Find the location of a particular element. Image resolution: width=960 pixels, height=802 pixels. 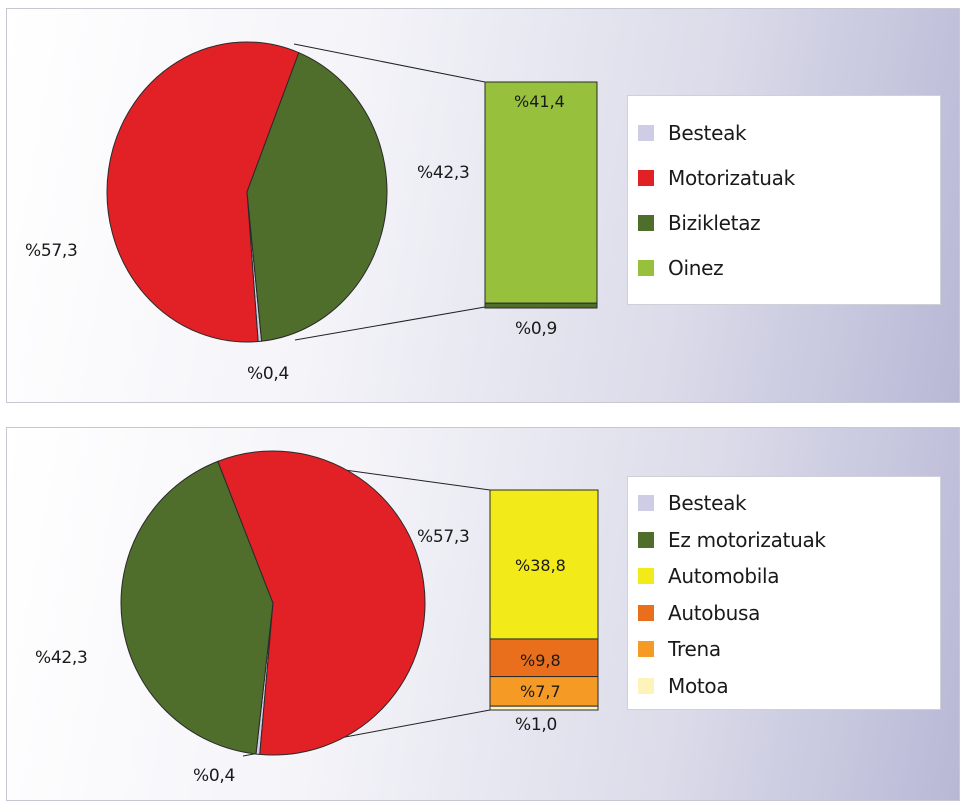

legend-swatch-trena is located at coordinates (646, 649).